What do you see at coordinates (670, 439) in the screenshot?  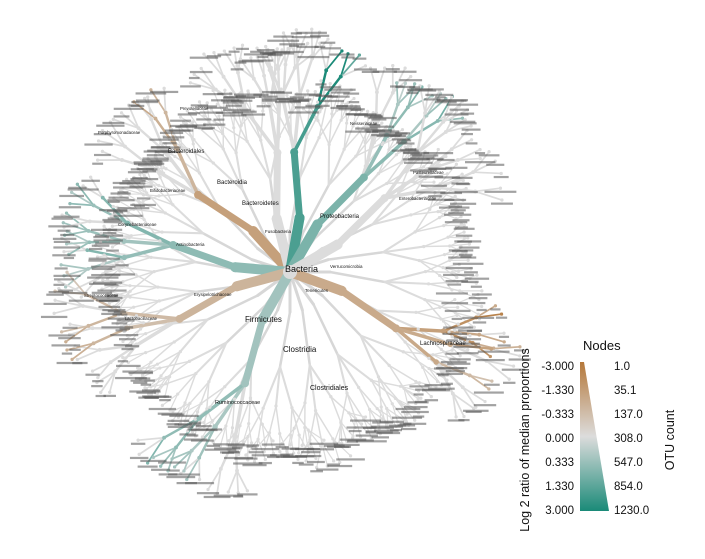 I see `size-axis-label: OTU count` at bounding box center [670, 439].